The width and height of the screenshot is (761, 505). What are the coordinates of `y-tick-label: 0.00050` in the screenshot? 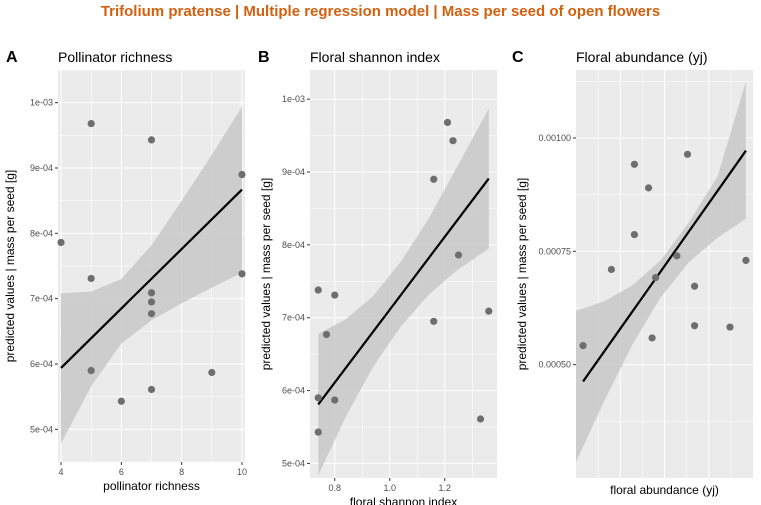 It's located at (554, 365).